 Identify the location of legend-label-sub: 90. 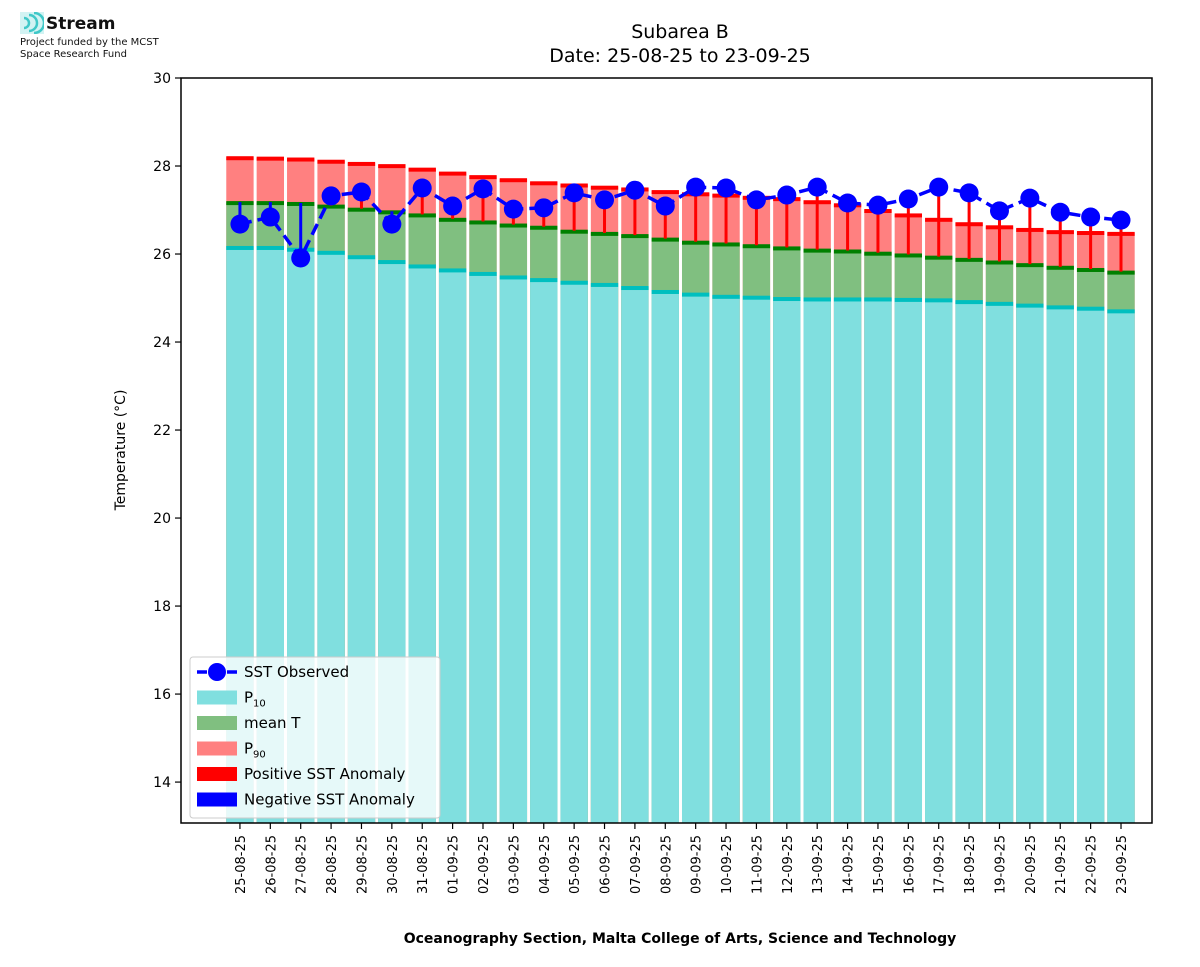
(259, 755).